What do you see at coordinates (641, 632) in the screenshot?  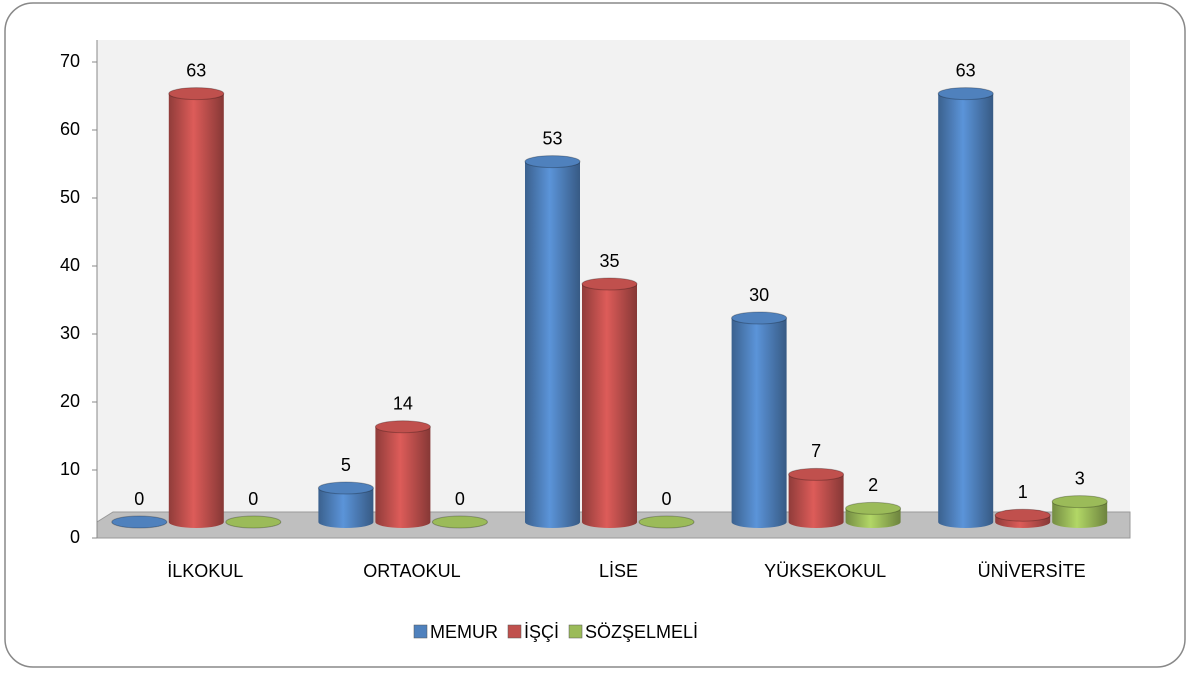 I see `legend-label: SÖZŞELMELİ` at bounding box center [641, 632].